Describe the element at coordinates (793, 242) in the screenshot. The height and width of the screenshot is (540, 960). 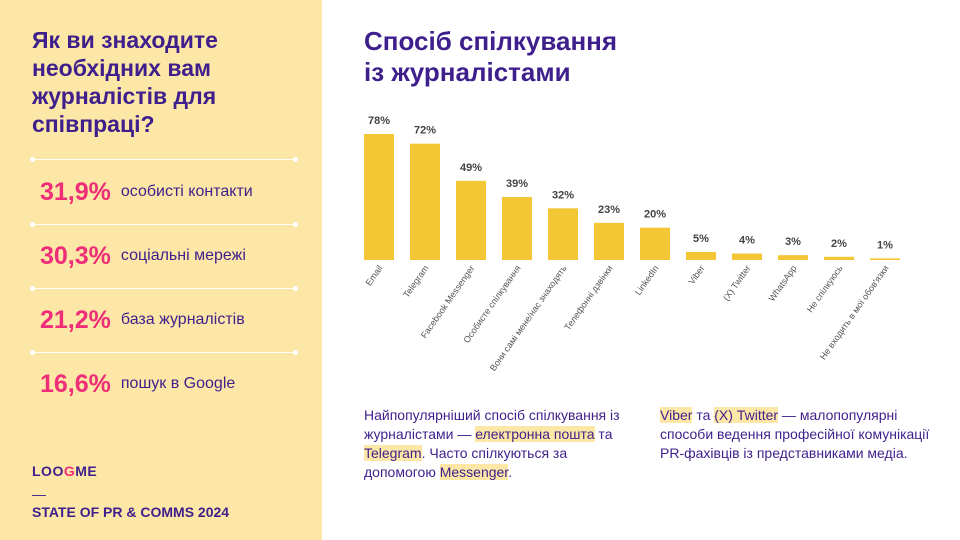
I see `bar-value-label: 3%` at that location.